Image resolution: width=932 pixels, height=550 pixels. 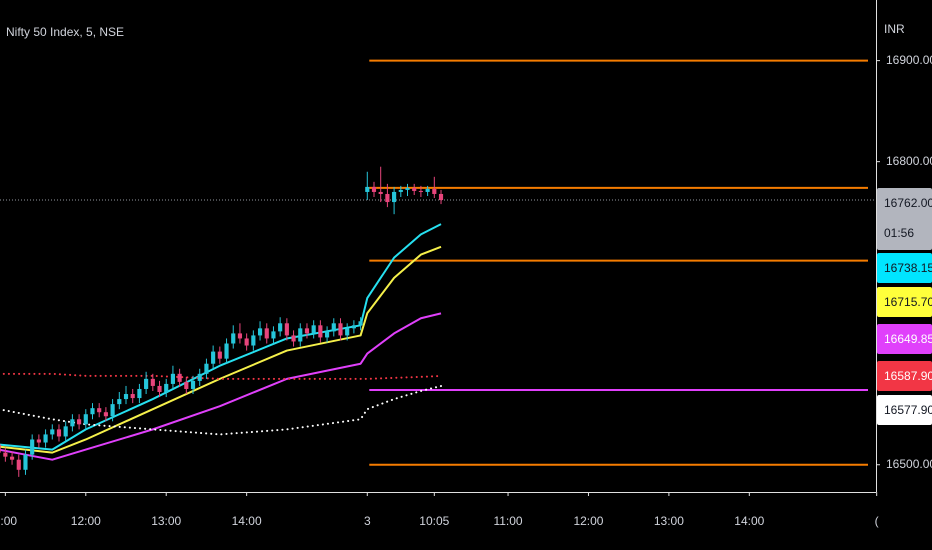 What do you see at coordinates (909, 464) in the screenshot?
I see `y-tick-label: 16500.00` at bounding box center [909, 464].